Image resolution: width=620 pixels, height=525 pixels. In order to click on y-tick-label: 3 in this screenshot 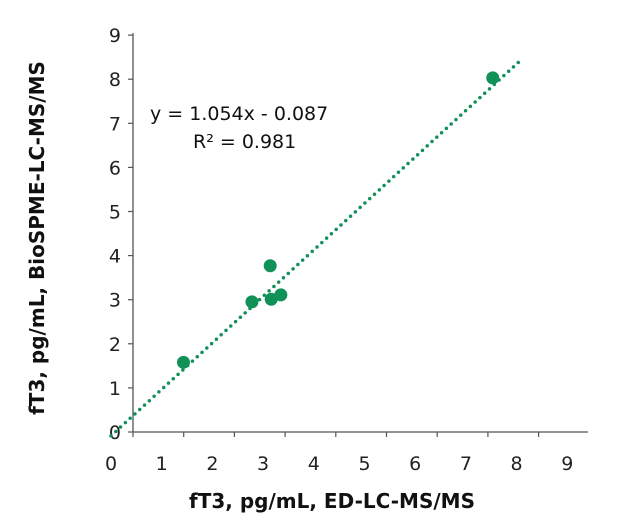, I will do `click(115, 301)`.